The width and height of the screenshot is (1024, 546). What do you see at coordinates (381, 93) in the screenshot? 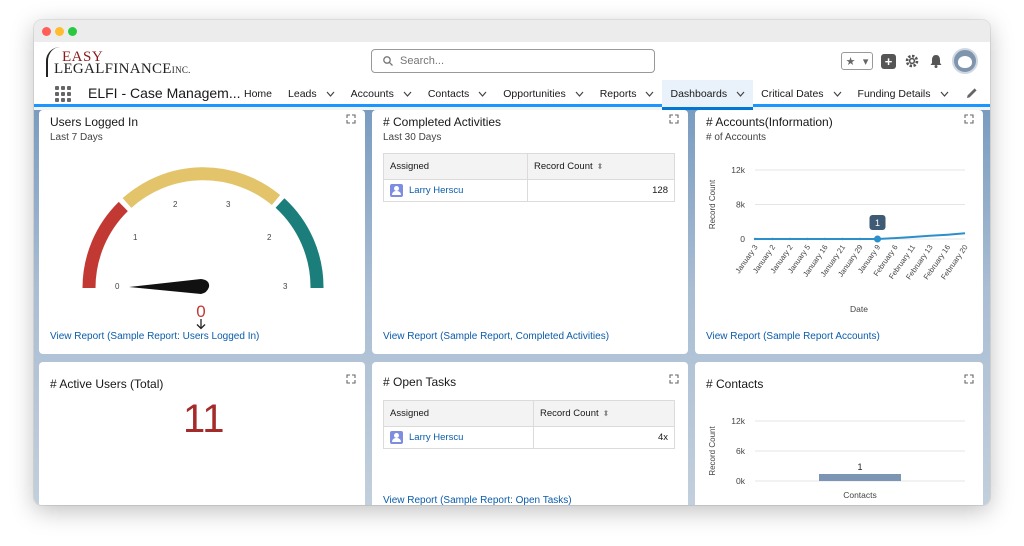
I see `tab-accounts: Accounts` at bounding box center [381, 93].